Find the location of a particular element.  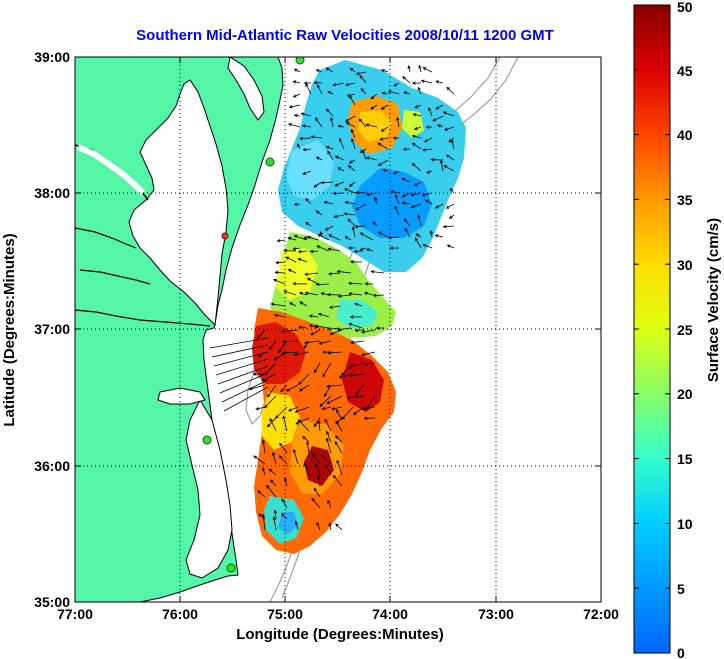

y-tick-label: 36:00 is located at coordinates (52, 466).